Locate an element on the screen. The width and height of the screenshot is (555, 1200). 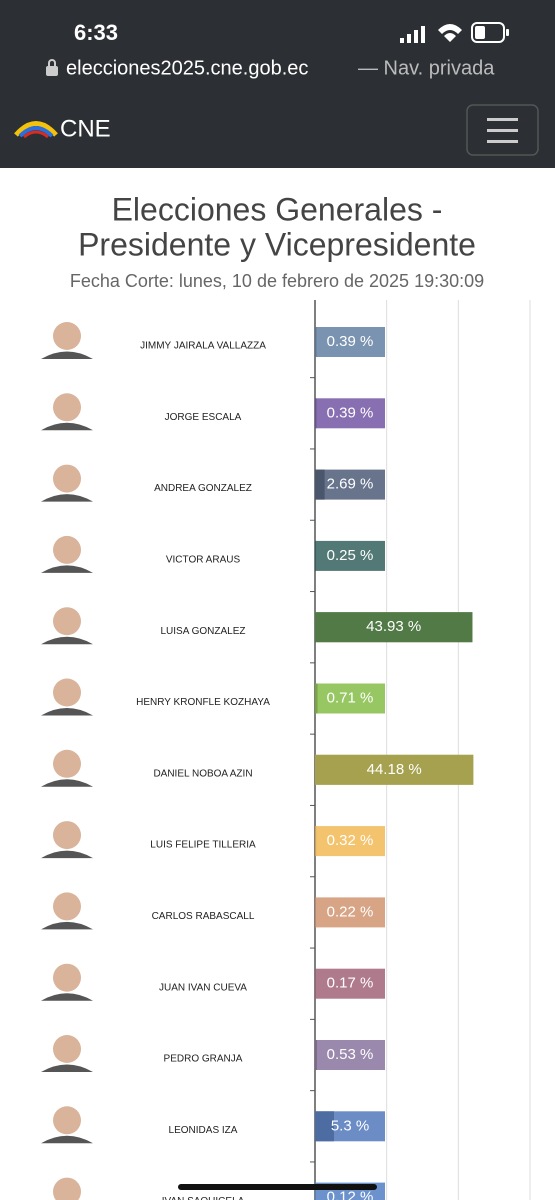
value-label: 44.18 % is located at coordinates (394, 769).